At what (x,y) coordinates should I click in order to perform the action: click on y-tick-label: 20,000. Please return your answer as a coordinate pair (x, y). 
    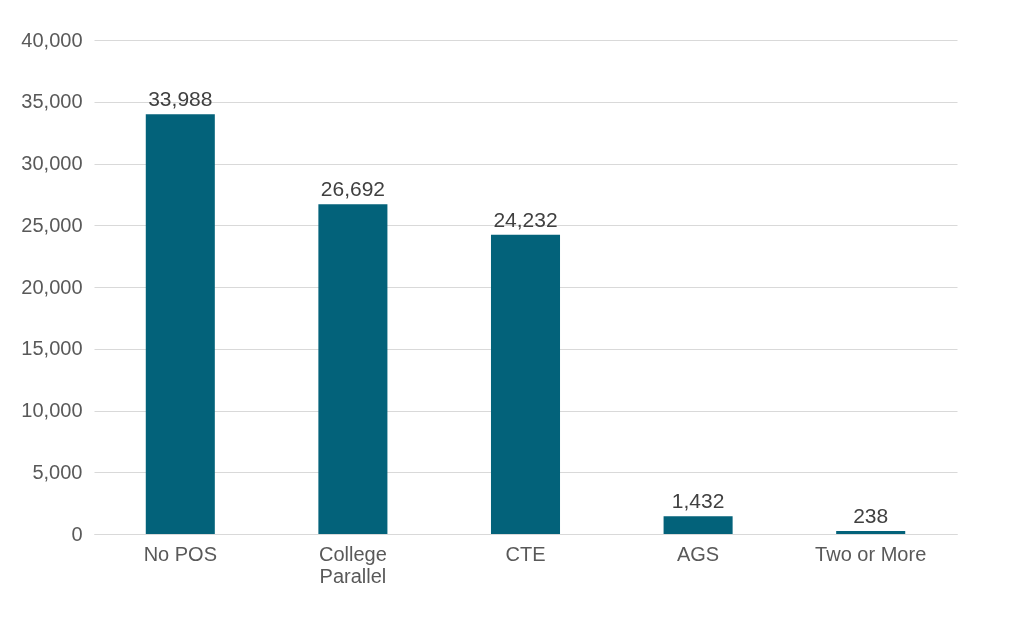
    Looking at the image, I should click on (52, 286).